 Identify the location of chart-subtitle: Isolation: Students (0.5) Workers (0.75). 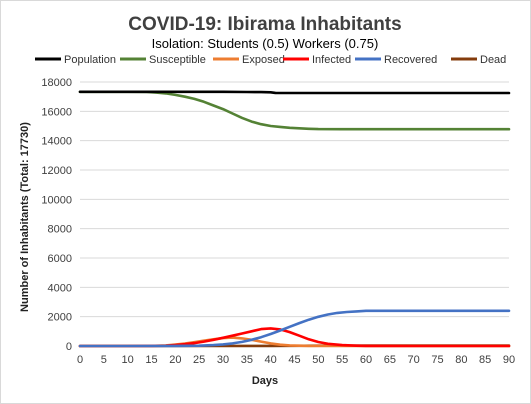
(265, 43).